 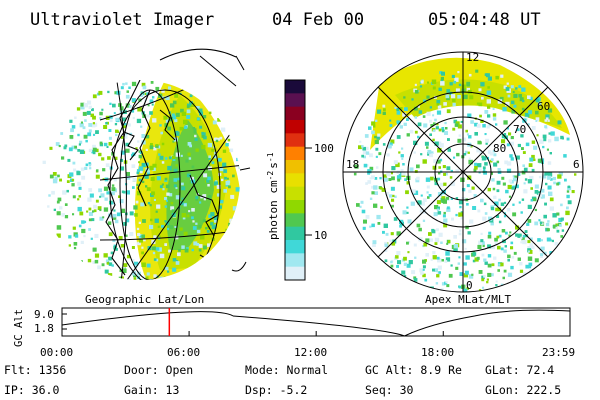 I want to click on mlt-label-0: 0, so click(x=469, y=285).